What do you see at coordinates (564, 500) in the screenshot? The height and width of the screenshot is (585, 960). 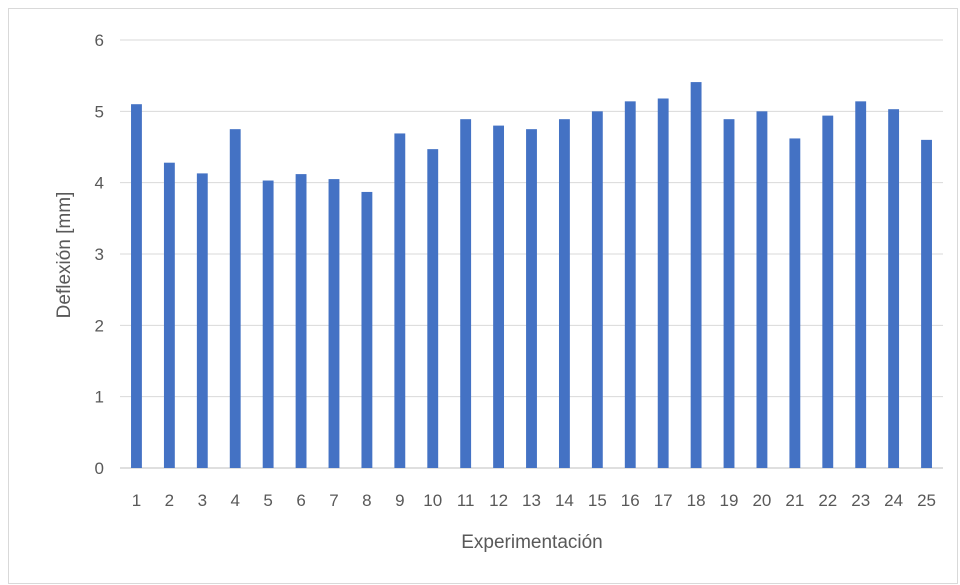 I see `x-tick-label: 14` at bounding box center [564, 500].